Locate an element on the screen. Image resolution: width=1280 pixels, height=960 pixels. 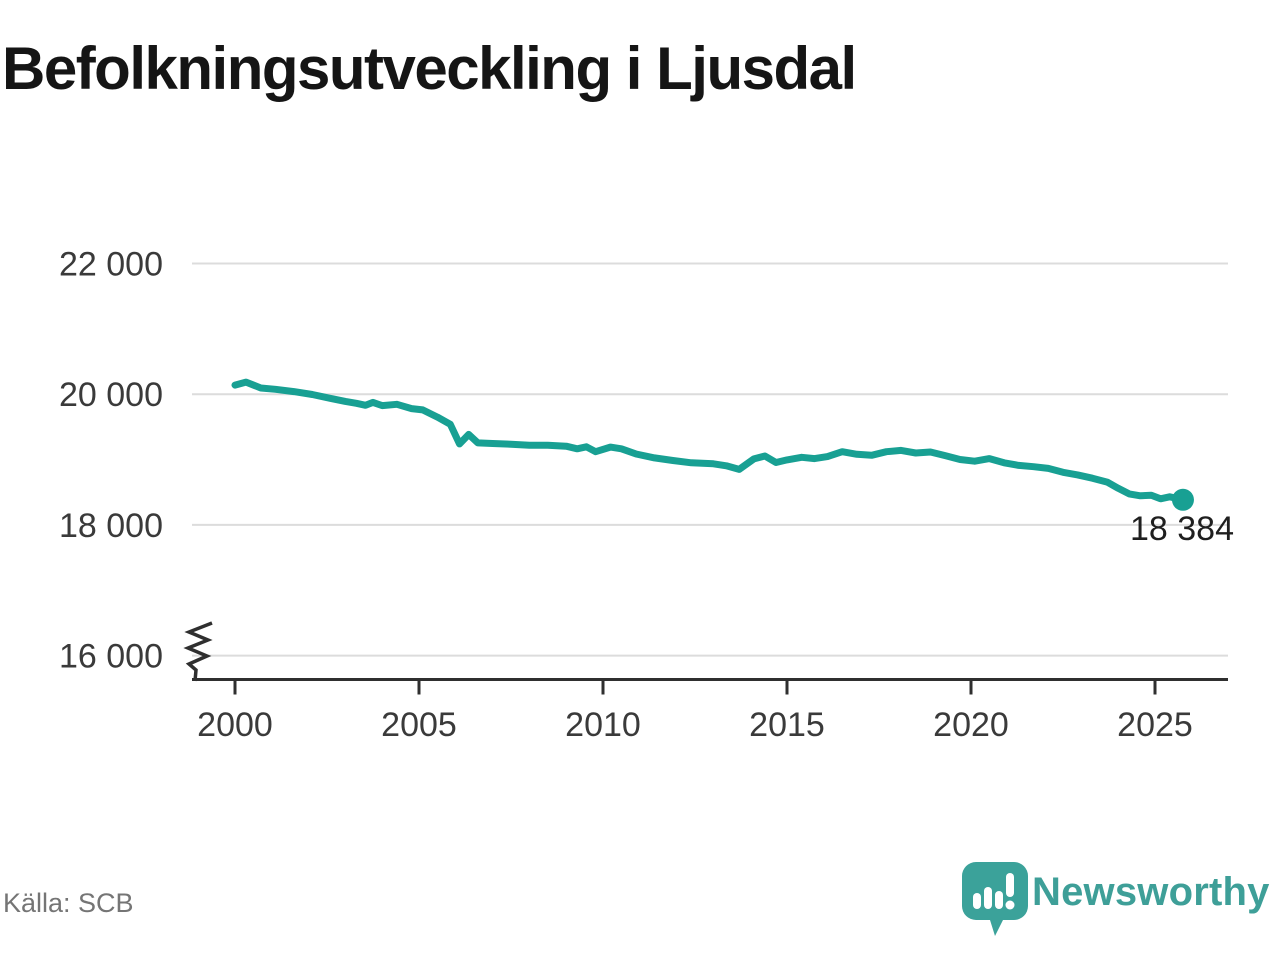
newsworthy-logo: Newsworthy is located at coordinates (1118, 901).